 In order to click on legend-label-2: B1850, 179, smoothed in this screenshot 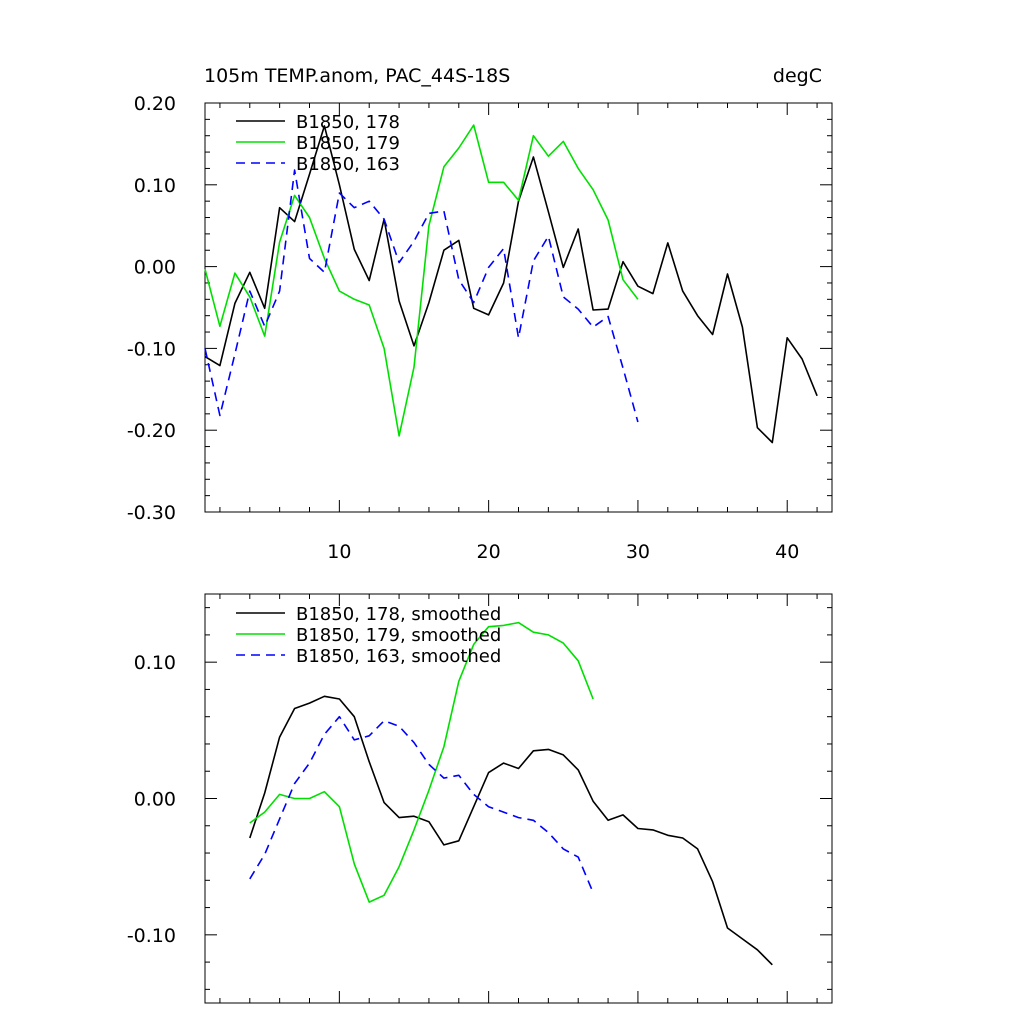, I will do `click(398, 635)`.